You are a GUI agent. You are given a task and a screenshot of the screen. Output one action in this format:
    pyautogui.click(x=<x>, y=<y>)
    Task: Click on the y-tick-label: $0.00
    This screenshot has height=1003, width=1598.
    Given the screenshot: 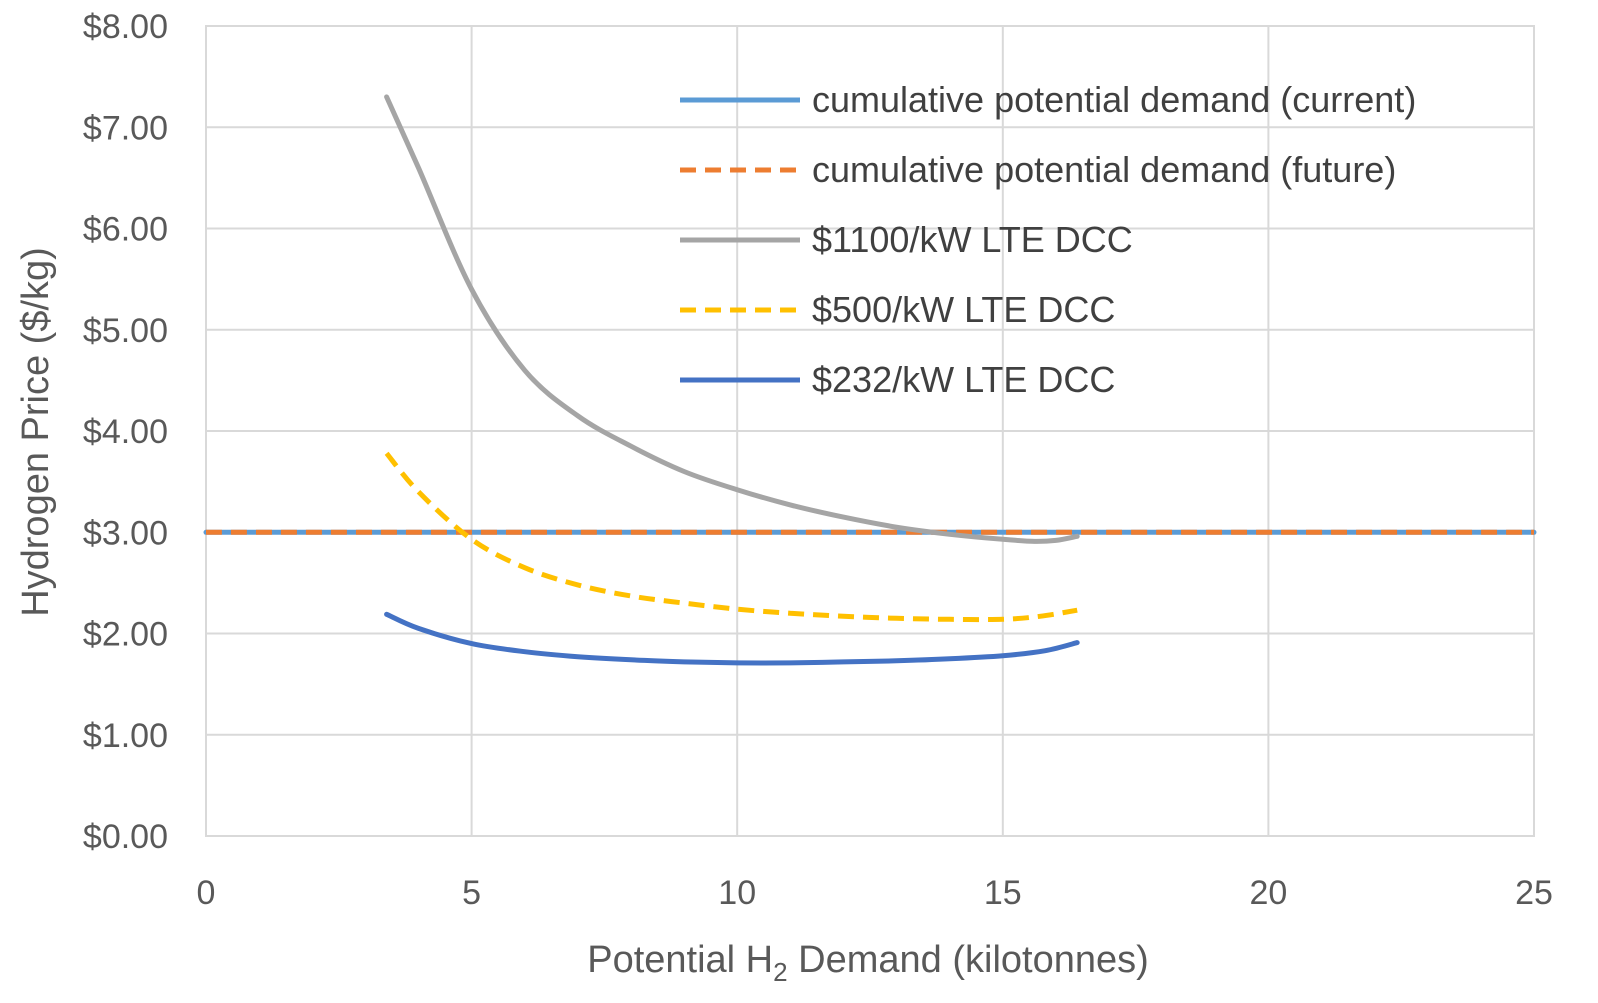 What is the action you would take?
    pyautogui.click(x=125, y=837)
    